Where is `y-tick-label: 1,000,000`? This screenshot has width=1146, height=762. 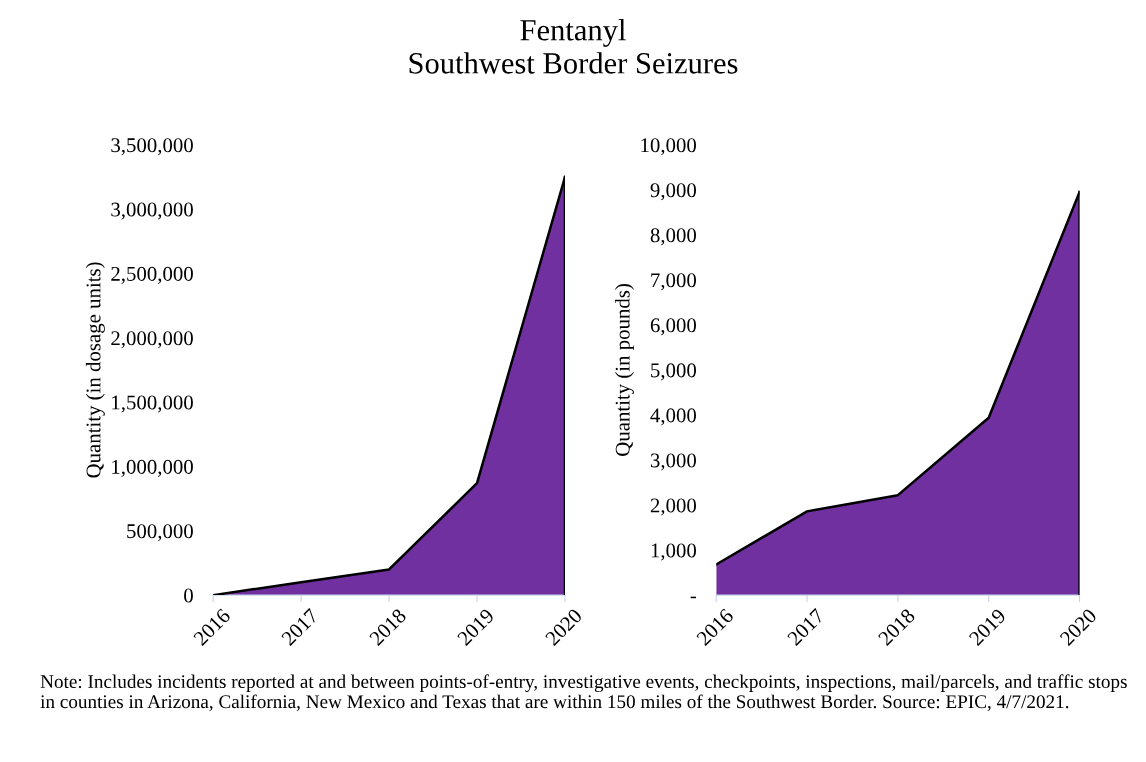
y-tick-label: 1,000,000 is located at coordinates (152, 468).